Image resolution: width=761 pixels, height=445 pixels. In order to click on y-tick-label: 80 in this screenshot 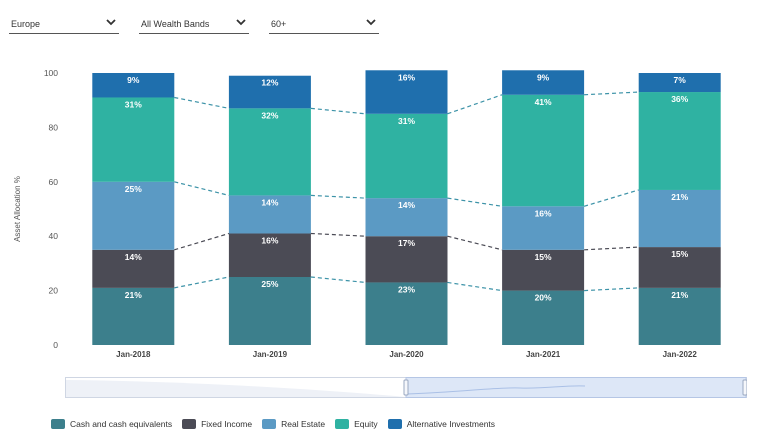, I will do `click(54, 127)`.